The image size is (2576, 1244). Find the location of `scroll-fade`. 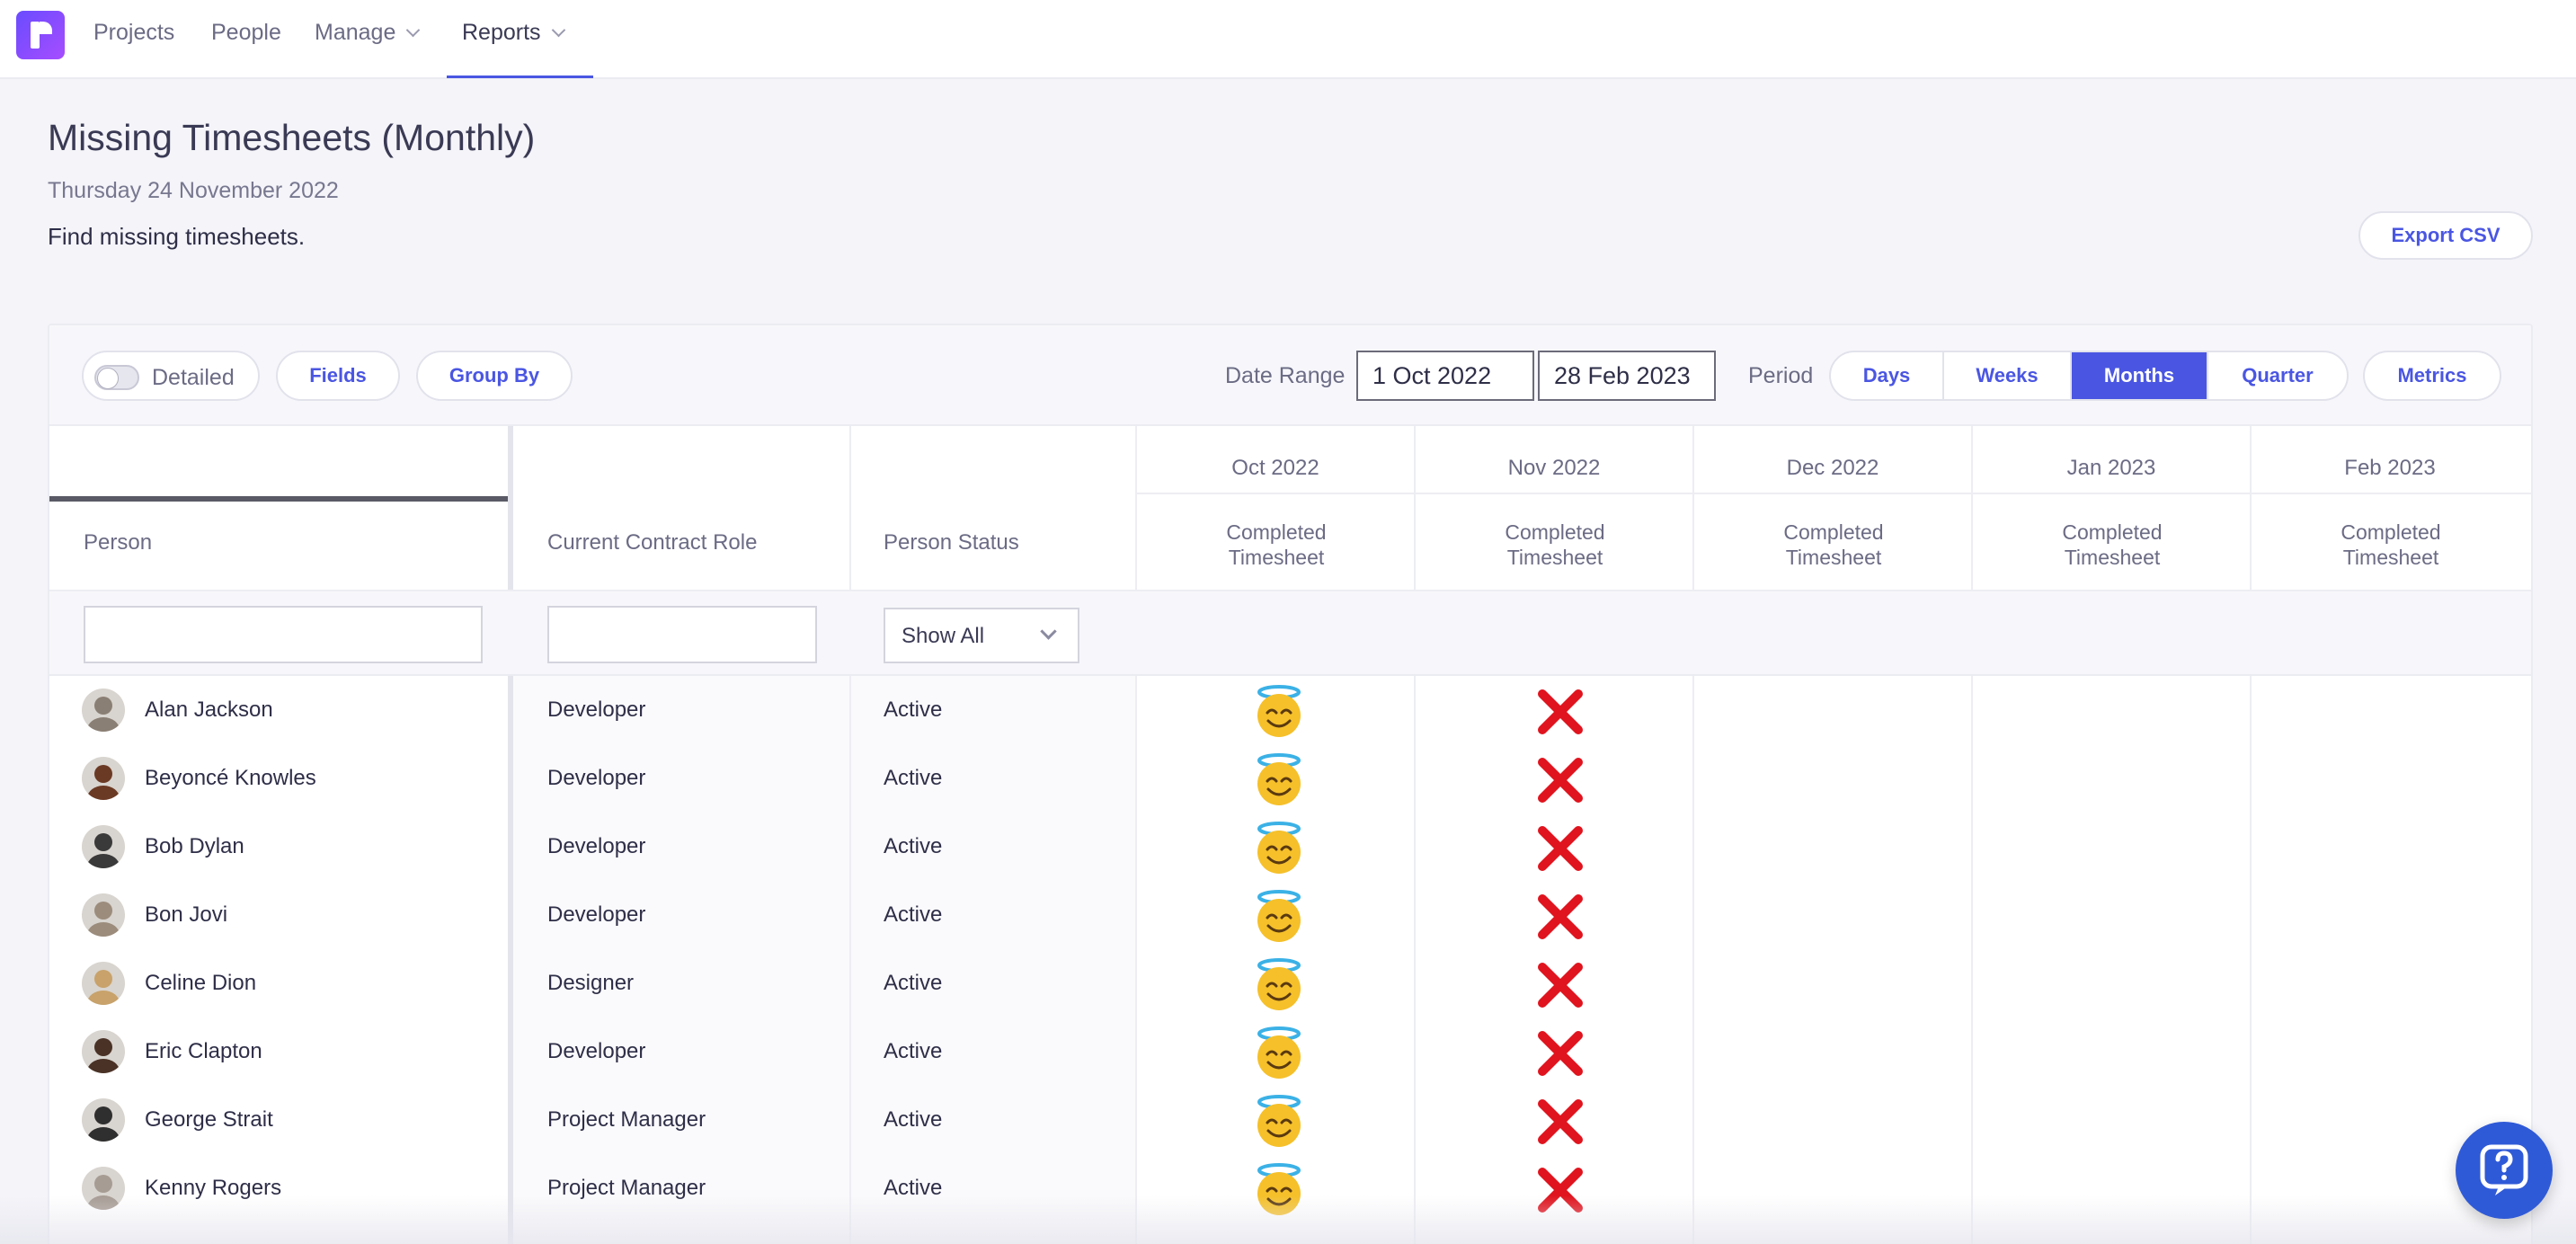

scroll-fade is located at coordinates (1288, 1219).